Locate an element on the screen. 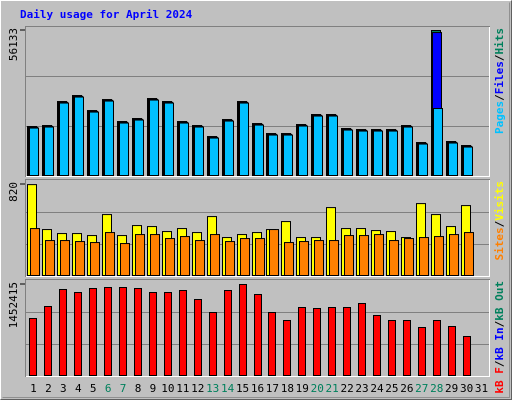  x-tick-label: 11 is located at coordinates (182, 388).